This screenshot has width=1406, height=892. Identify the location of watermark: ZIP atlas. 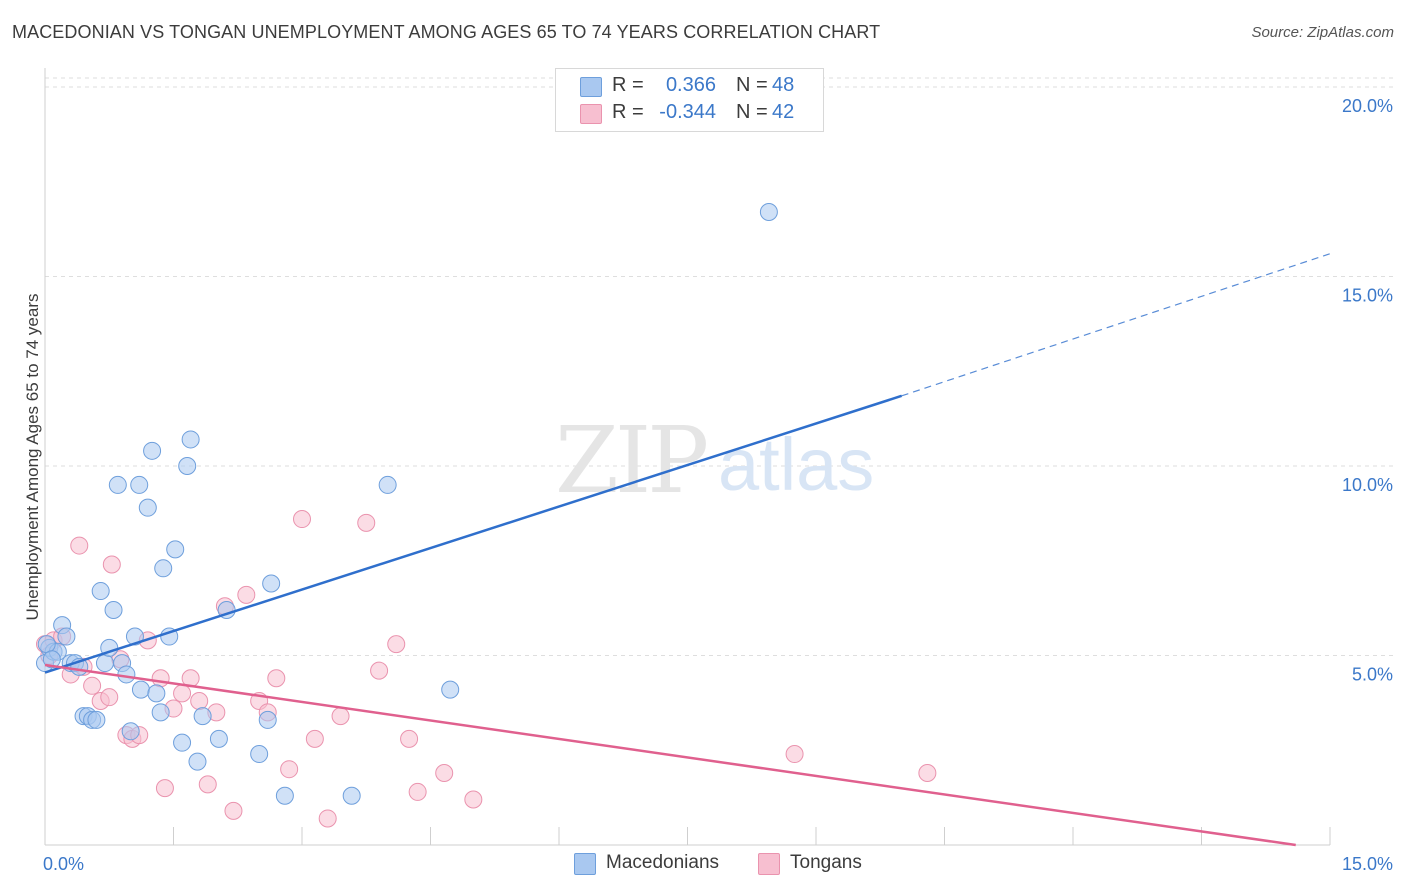
(714, 460).